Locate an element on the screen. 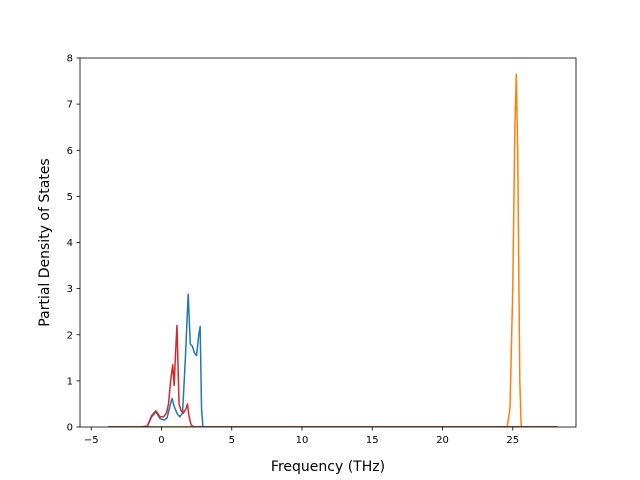 The width and height of the screenshot is (640, 480). x-axis-ticks: −5 0 5 10 15 20 25 is located at coordinates (301, 436).